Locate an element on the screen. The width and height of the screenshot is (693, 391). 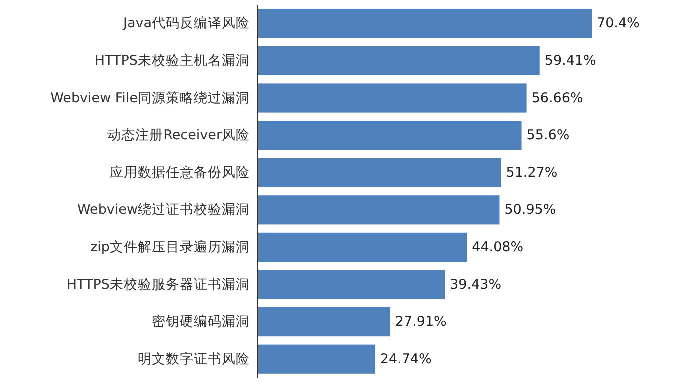
y-tick-label: HTTPS未校验主机名漏洞 is located at coordinates (172, 60).